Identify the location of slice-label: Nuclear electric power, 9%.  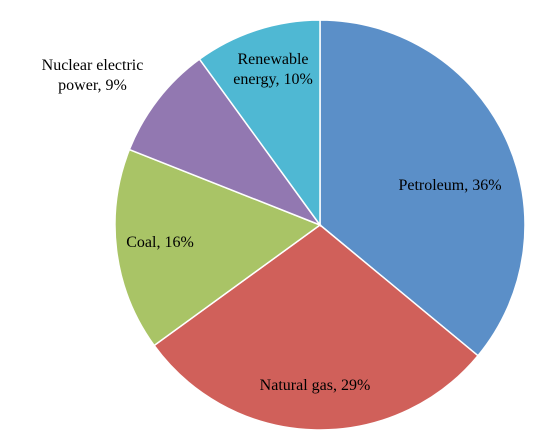
(92, 75).